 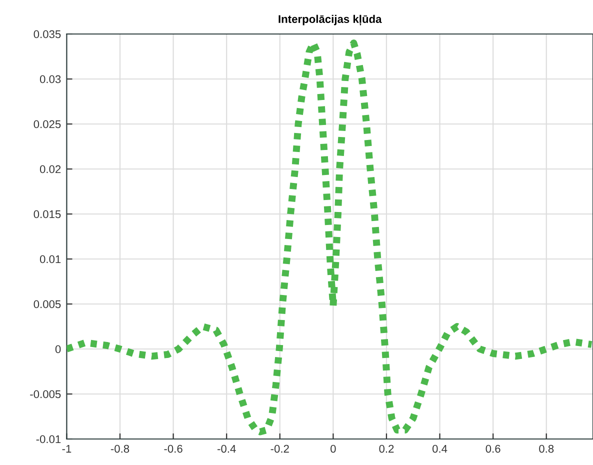 What do you see at coordinates (47, 124) in the screenshot?
I see `y-tick-label: 0.025` at bounding box center [47, 124].